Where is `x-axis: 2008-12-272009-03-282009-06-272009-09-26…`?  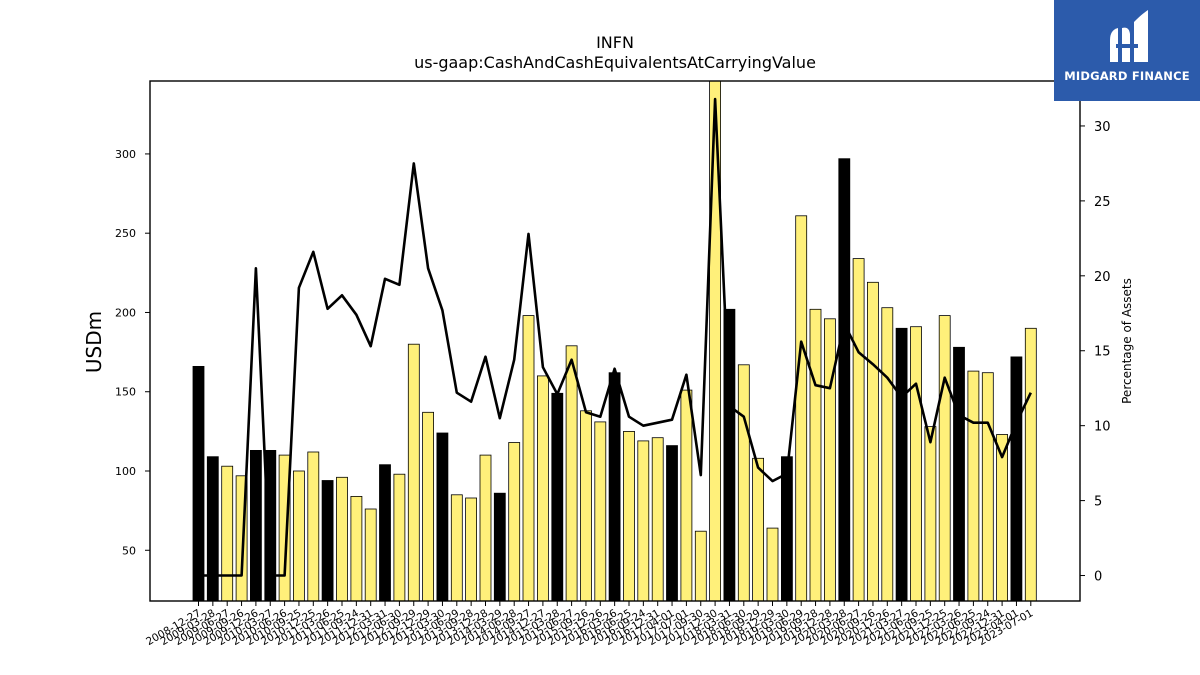
x-axis: 2008-12-272009-03-282009-06-272009-09-26… is located at coordinates (589, 624).